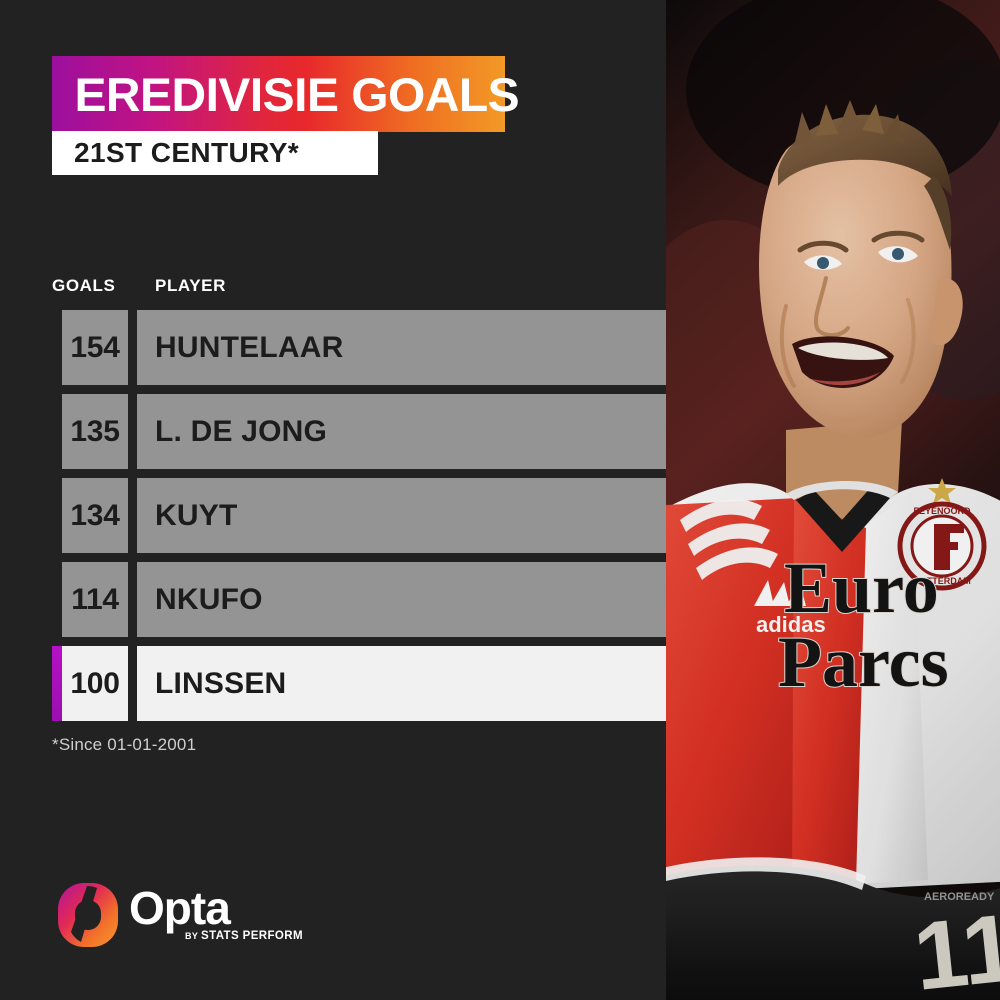  I want to click on svg-text: adidas, so click(791, 624).